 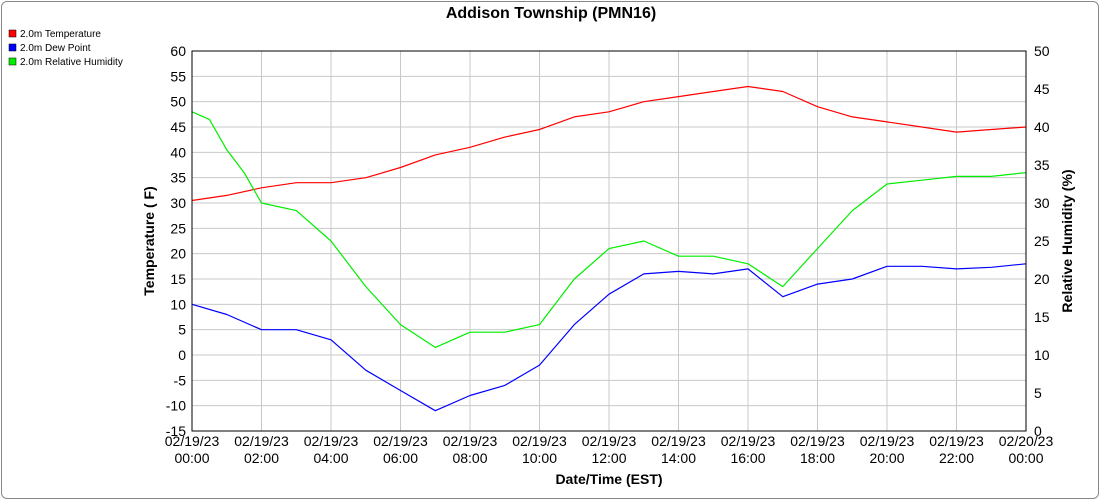 What do you see at coordinates (176, 241) in the screenshot?
I see `left-axis-ticks: -15 -10 -5 0 5 10 15 20 25 30 35 40 45 50 55 60` at bounding box center [176, 241].